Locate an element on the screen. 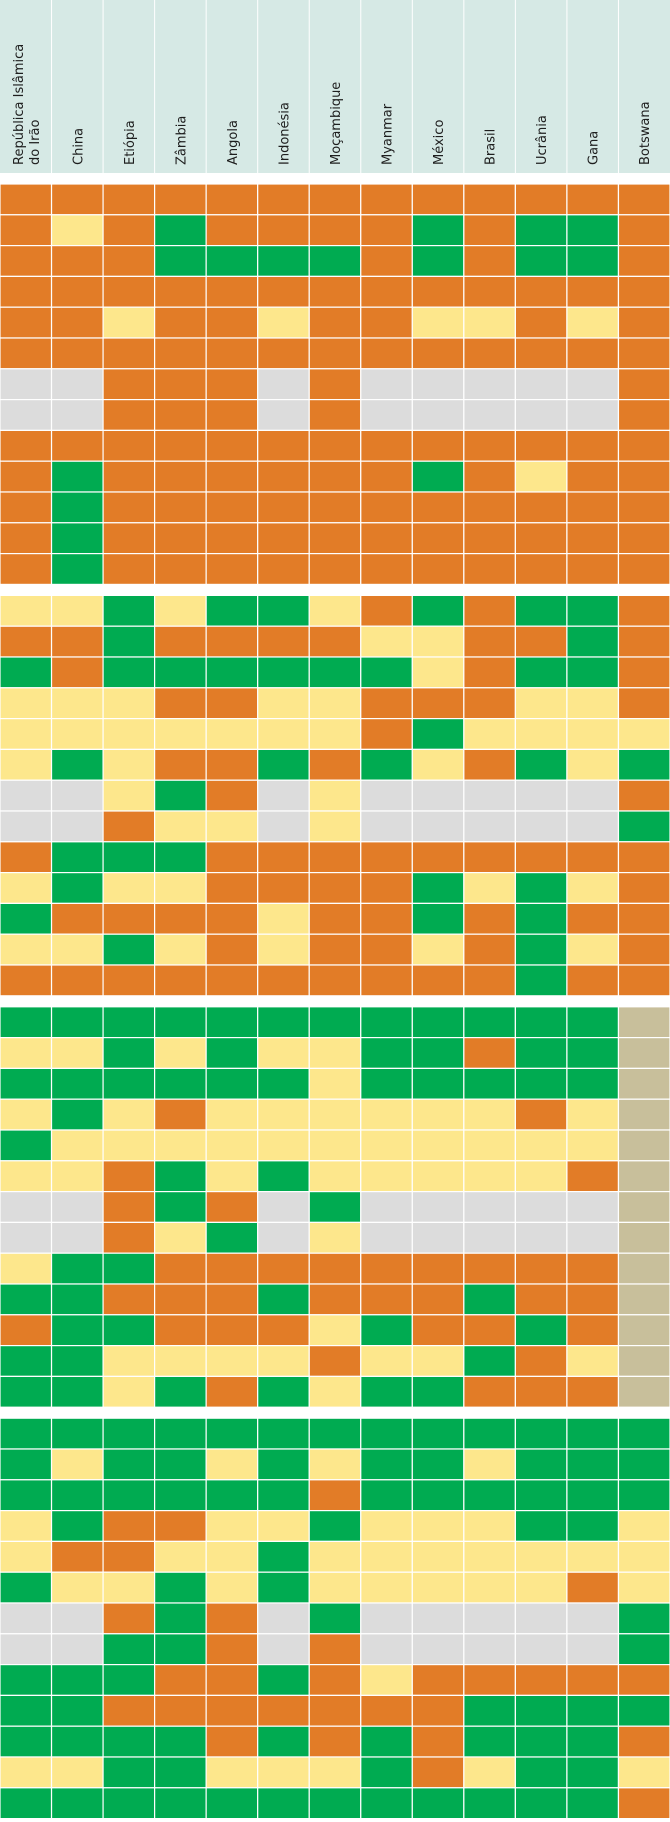  column-header: Moçambique is located at coordinates (336, 123).